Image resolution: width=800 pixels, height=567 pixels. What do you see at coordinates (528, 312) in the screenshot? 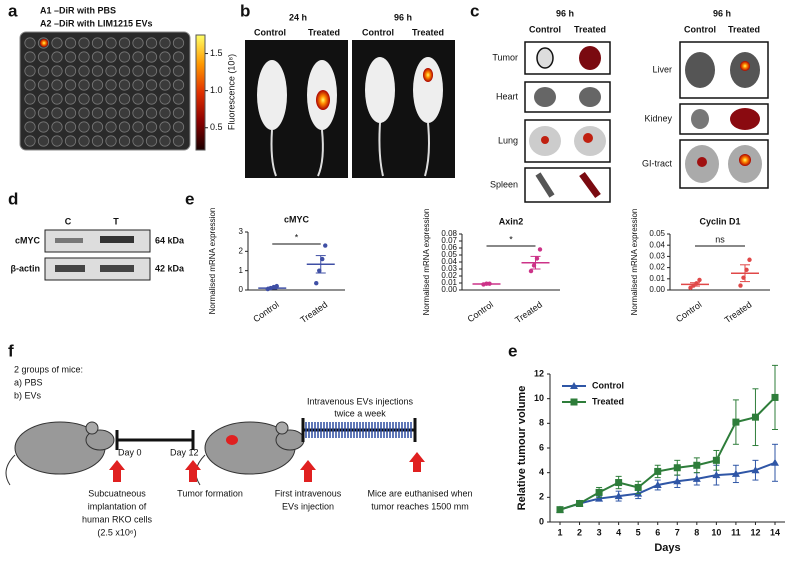
I see `x-tick-label: Treated` at bounding box center [528, 312].